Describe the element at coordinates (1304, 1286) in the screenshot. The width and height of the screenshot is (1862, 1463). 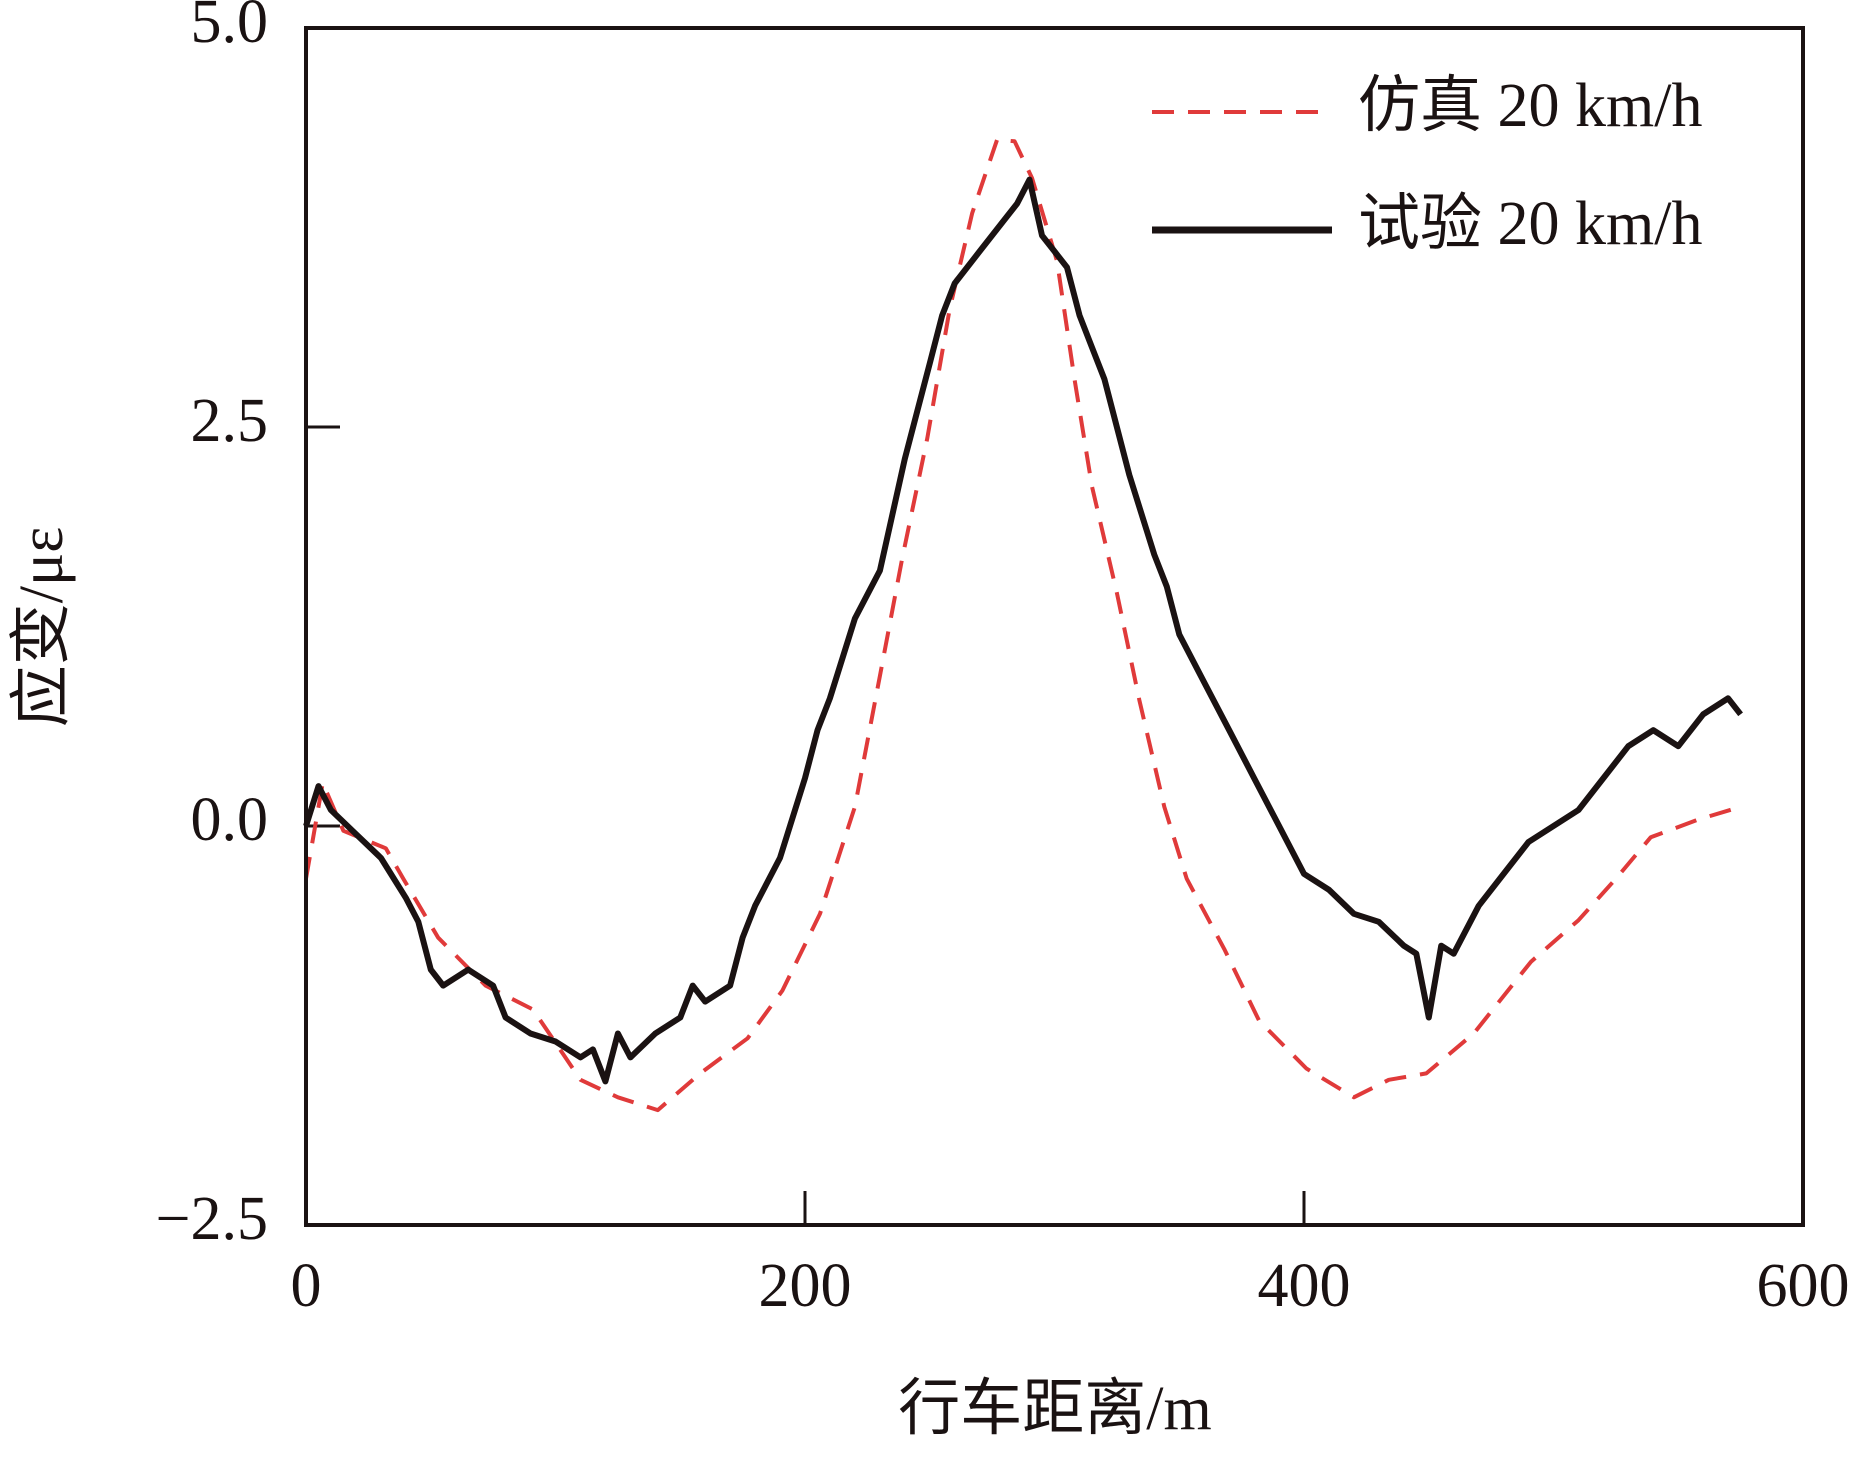
I see `x-tick-label: 400` at that location.